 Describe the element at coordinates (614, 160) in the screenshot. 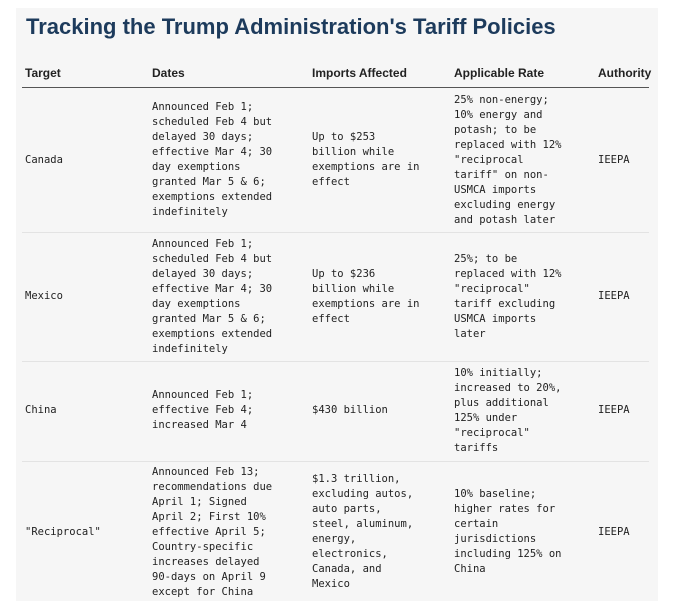

I see `row-canada-authority: IEEPA` at that location.